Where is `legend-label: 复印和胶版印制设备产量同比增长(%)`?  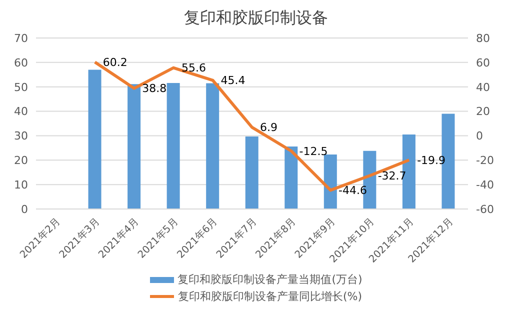
legend-label: 复印和胶版印制设备产量同比增长(%) is located at coordinates (270, 296).